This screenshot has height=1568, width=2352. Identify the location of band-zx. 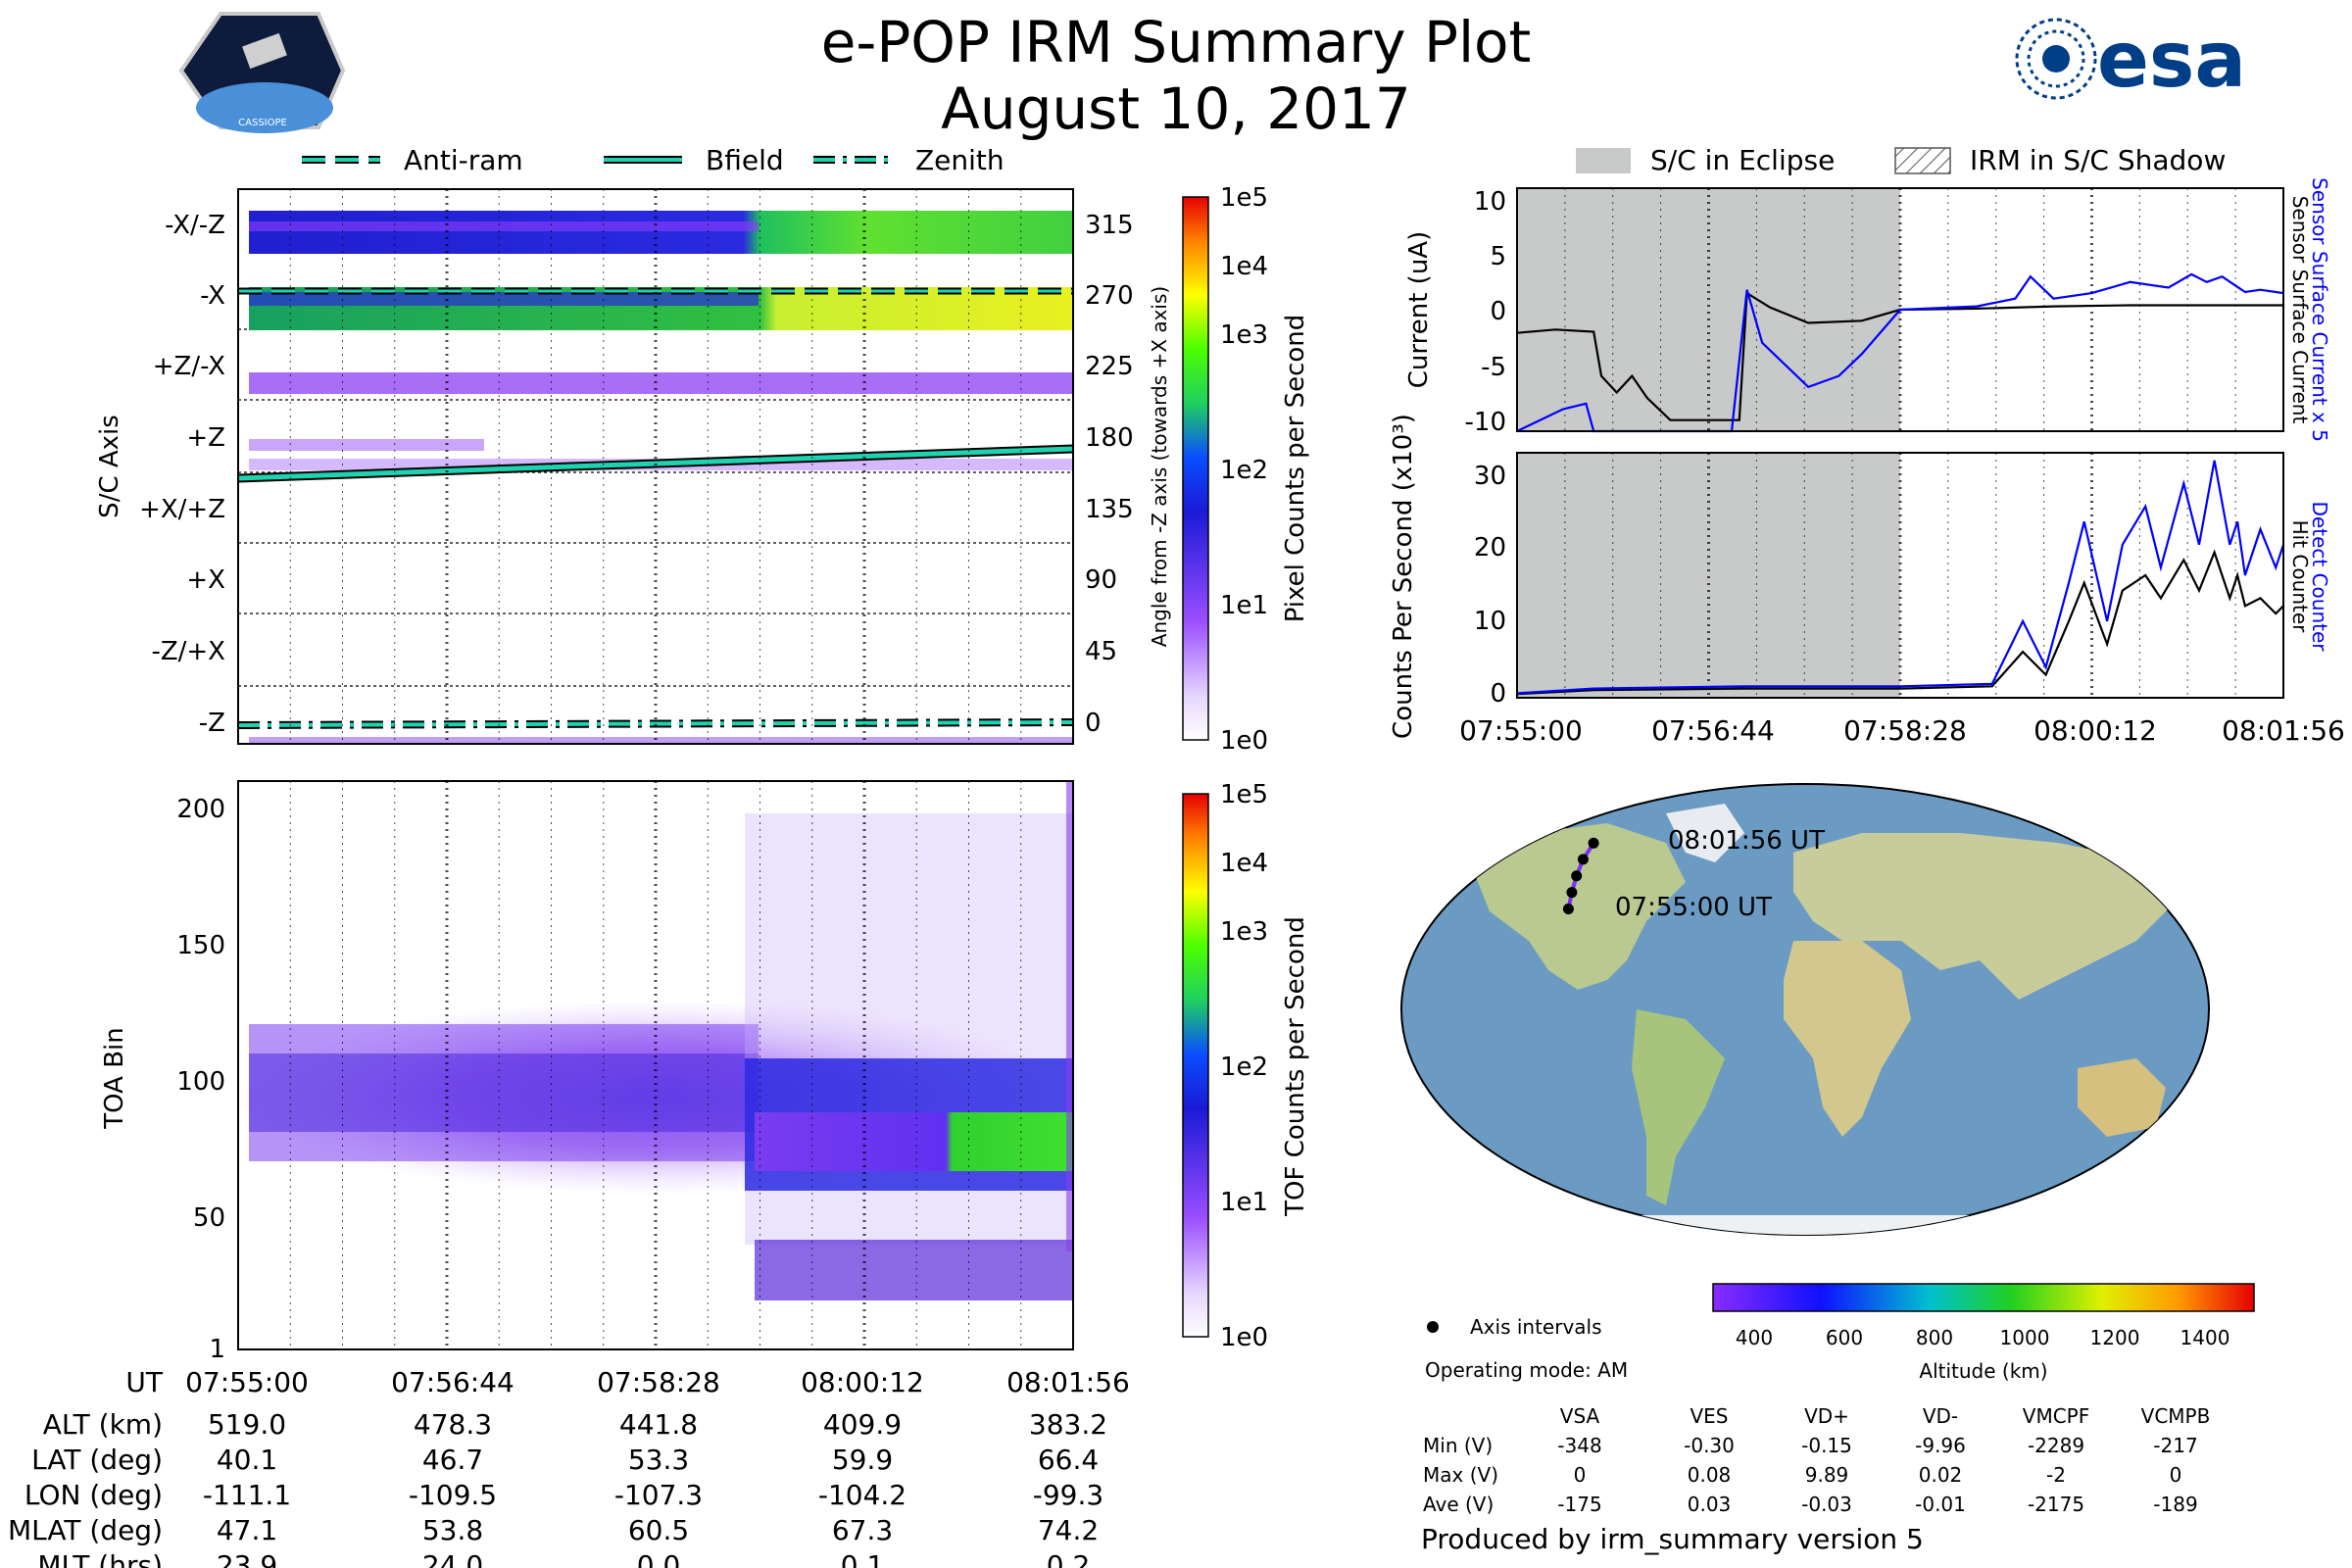
(661, 383).